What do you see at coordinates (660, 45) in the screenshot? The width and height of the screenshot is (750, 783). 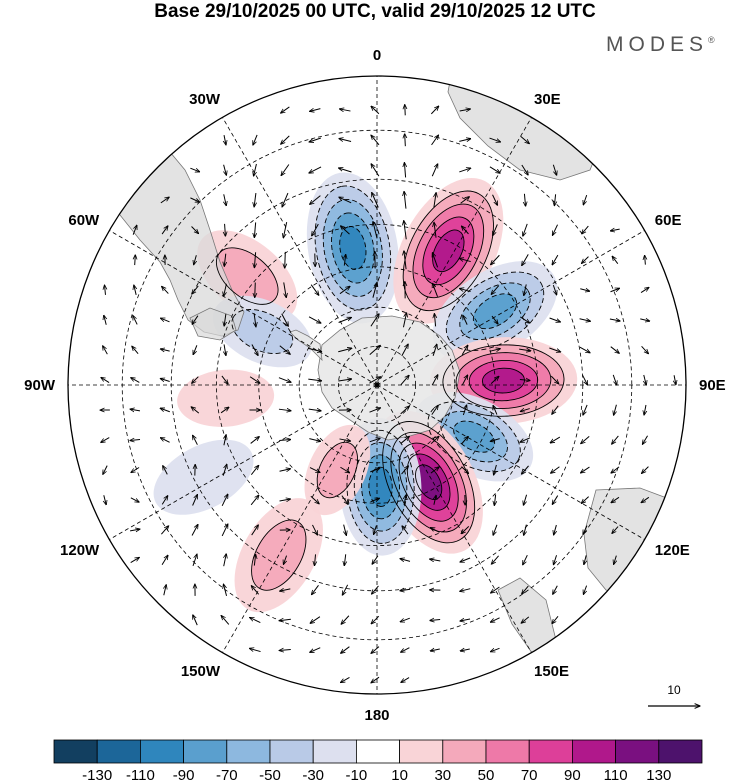 I see `modes-logo: MODES®` at bounding box center [660, 45].